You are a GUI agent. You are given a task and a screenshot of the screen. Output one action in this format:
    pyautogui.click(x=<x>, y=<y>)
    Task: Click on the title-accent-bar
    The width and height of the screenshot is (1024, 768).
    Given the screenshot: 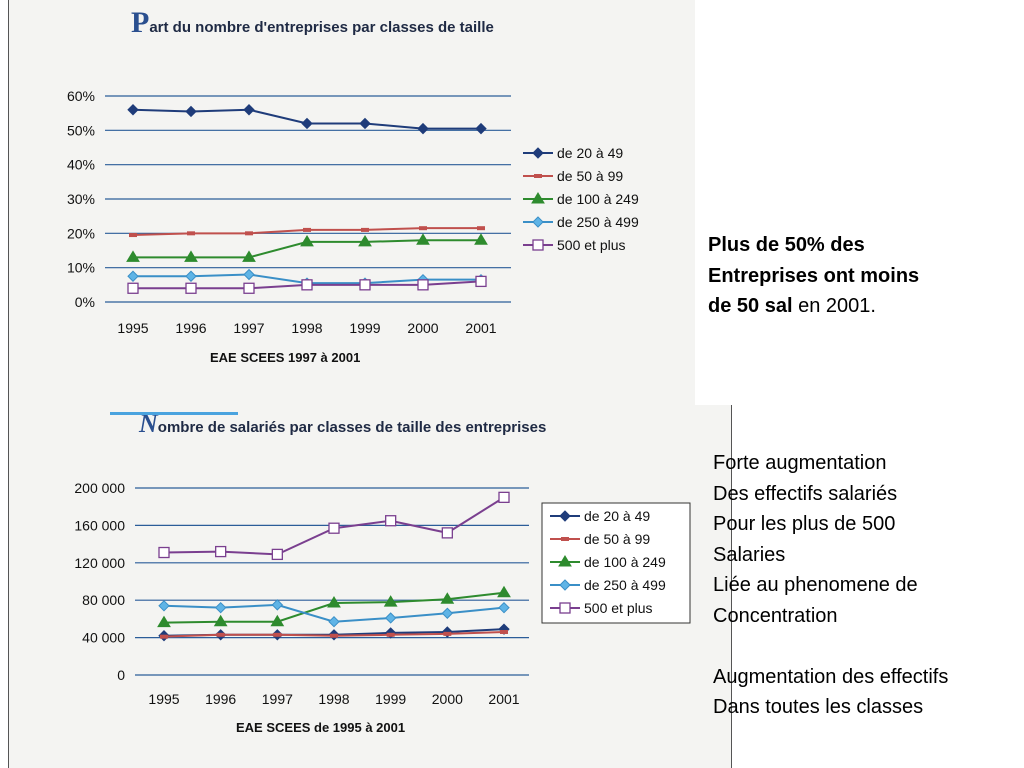 What is the action you would take?
    pyautogui.click(x=174, y=413)
    